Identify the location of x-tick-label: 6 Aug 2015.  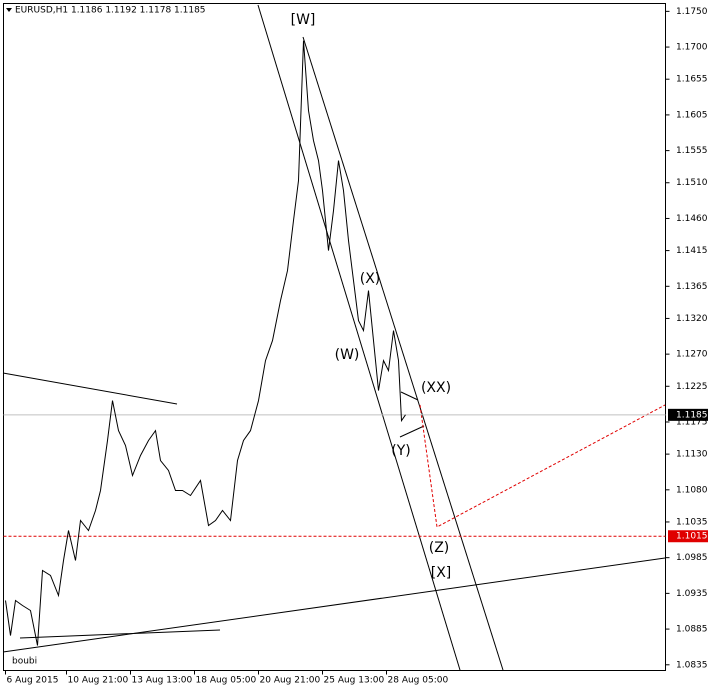
(33, 681).